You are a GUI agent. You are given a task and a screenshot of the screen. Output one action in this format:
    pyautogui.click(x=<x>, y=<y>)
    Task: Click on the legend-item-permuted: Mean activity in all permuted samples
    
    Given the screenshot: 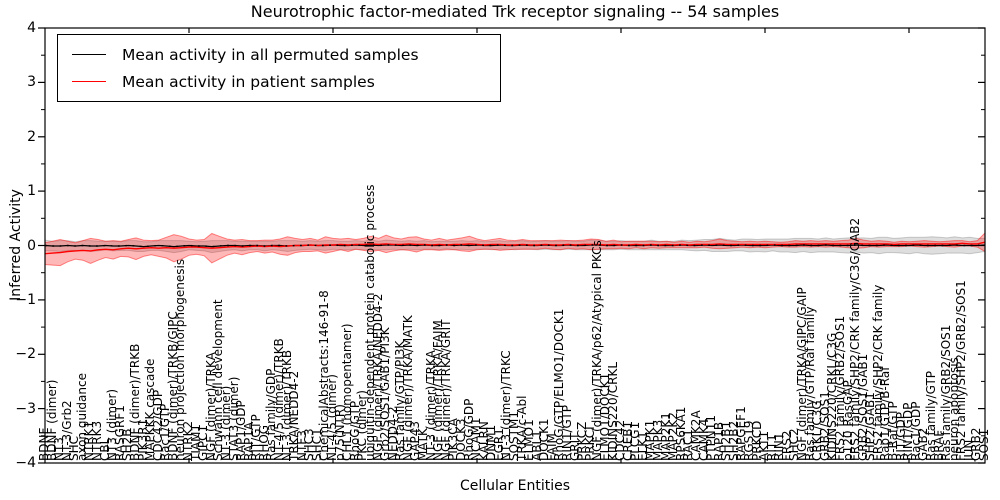 What is the action you would take?
    pyautogui.click(x=279, y=54)
    